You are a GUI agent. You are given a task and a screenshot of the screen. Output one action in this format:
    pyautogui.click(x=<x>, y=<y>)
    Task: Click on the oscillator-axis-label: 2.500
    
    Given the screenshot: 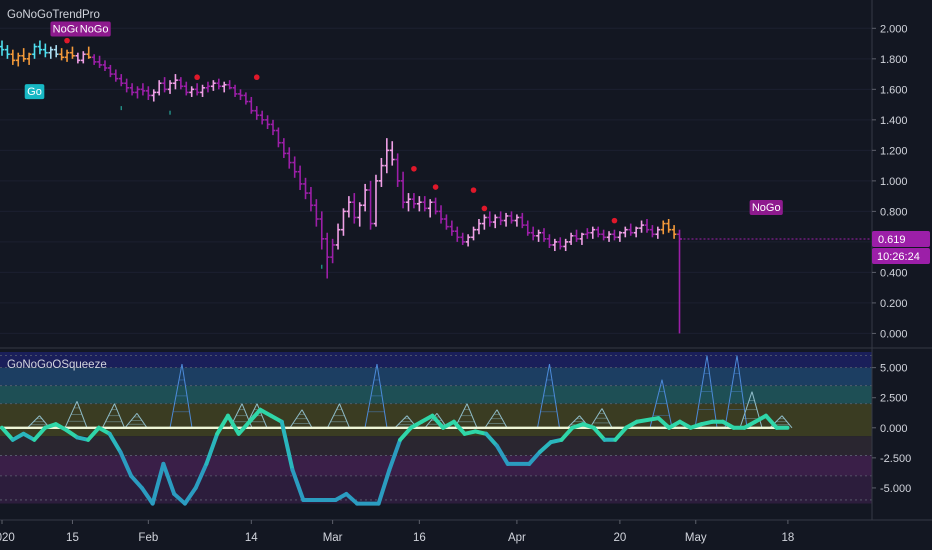 What is the action you would take?
    pyautogui.click(x=894, y=399)
    